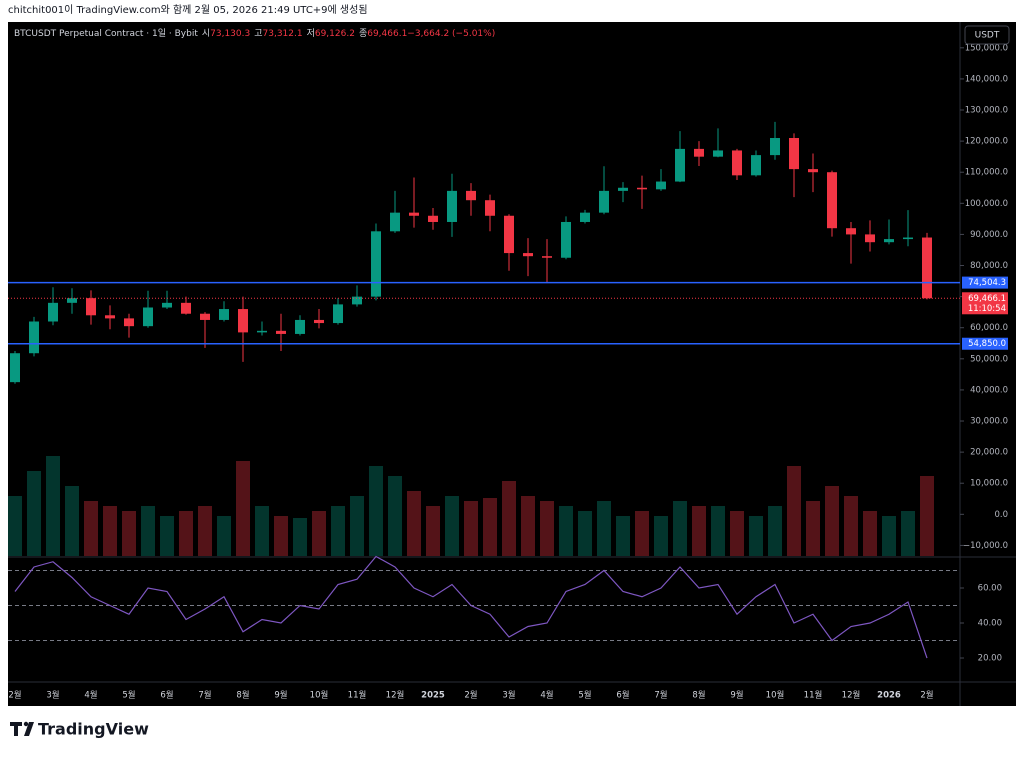 This screenshot has width=1024, height=757. What do you see at coordinates (990, 588) in the screenshot?
I see `rsi-tick-label: 60.00` at bounding box center [990, 588].